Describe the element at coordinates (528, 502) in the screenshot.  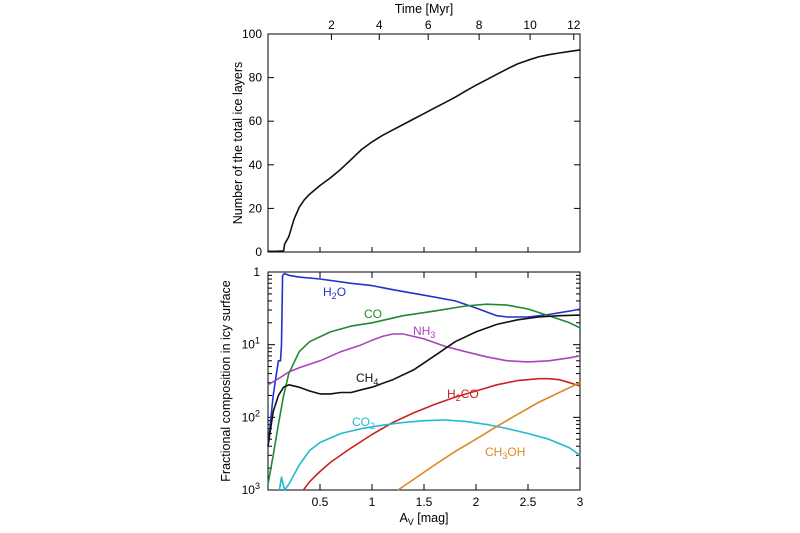
I see `bottom-x-tick-label: 2.5` at that location.